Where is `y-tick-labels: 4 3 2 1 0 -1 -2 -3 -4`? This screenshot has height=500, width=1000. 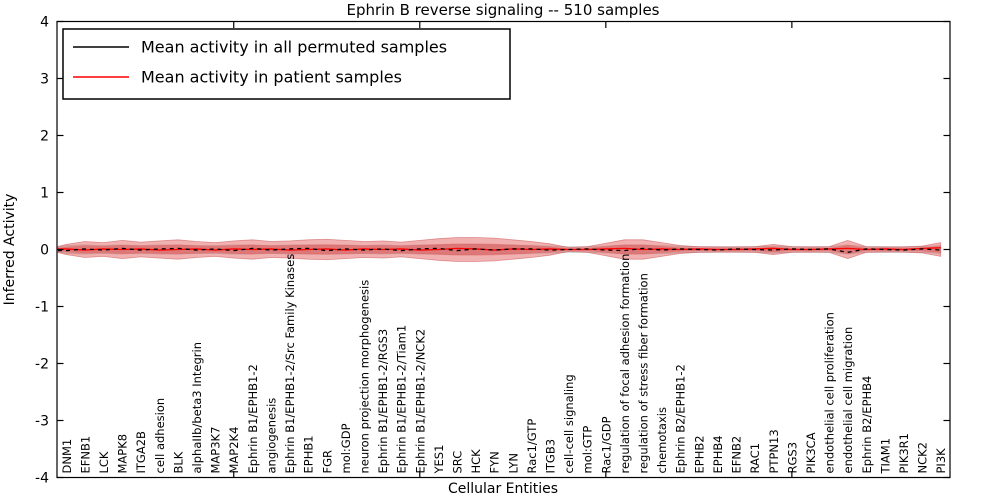 y-tick-labels: 4 3 2 1 0 -1 -2 -3 -4 is located at coordinates (42, 251).